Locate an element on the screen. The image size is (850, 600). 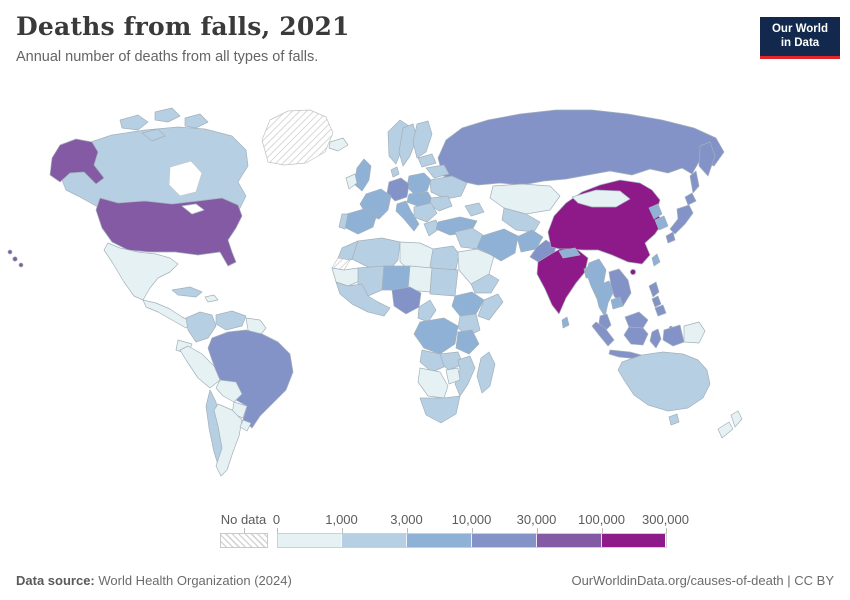
region-belarus is located at coordinates (437, 171).